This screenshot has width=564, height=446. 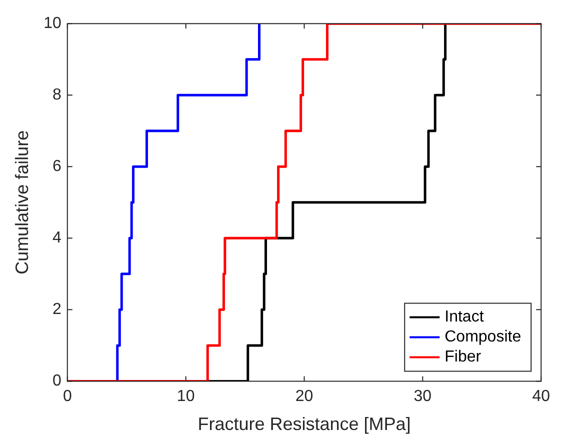 I want to click on legend-label: Composite, so click(x=483, y=337).